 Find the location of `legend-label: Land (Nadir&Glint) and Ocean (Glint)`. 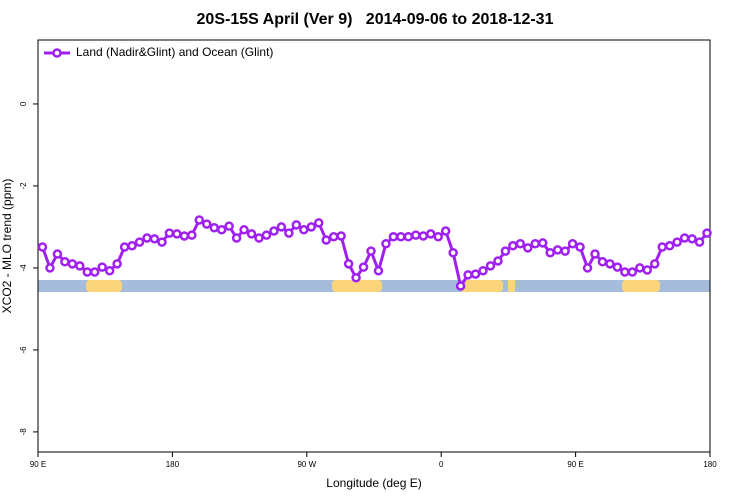

legend-label: Land (Nadir&Glint) and Ocean (Glint) is located at coordinates (174, 52).